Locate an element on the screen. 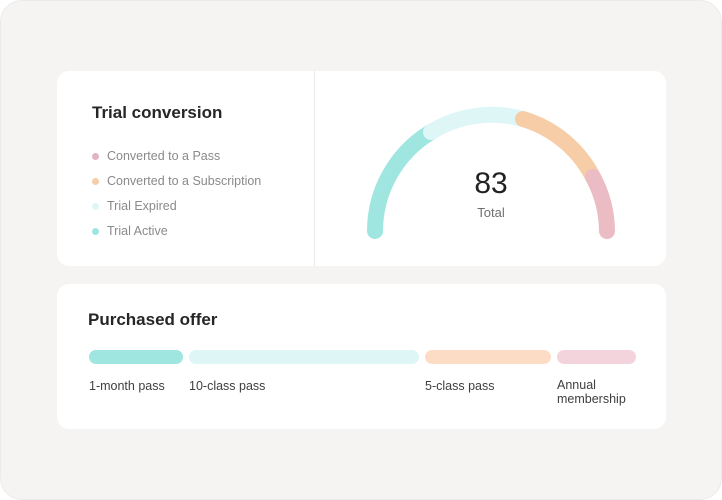 The height and width of the screenshot is (500, 722). legend-label: Trial Active is located at coordinates (137, 231).